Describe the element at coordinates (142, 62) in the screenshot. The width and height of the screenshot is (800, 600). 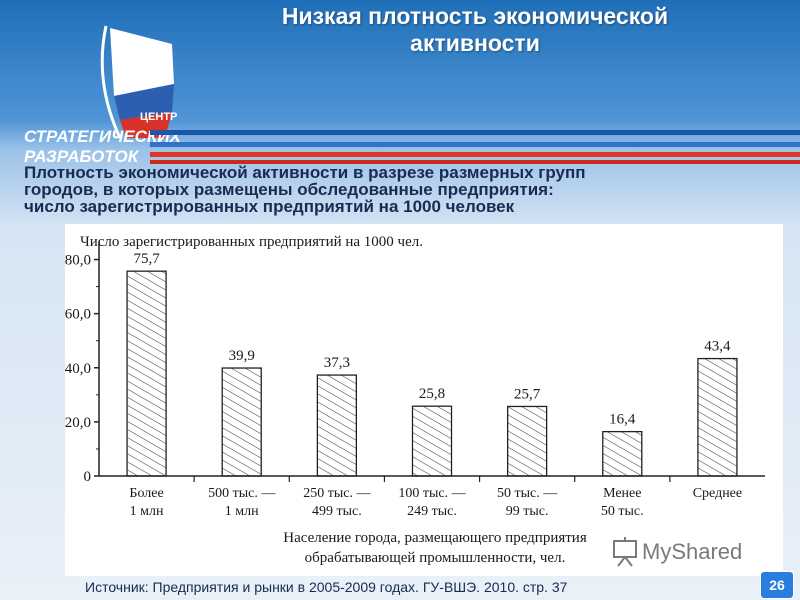
I see `flag-white-band` at that location.